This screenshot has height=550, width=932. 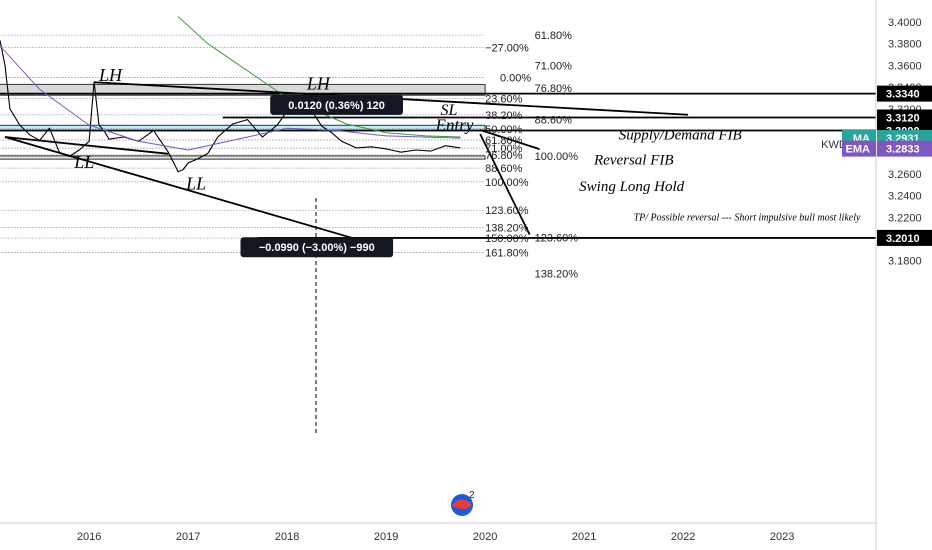 What do you see at coordinates (905, 66) in the screenshot?
I see `y-tick-2: 3.3600` at bounding box center [905, 66].